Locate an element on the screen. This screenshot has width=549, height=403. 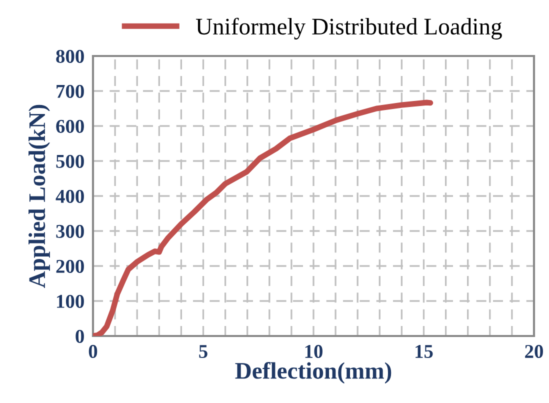
x-tick-label: 20 is located at coordinates (534, 351).